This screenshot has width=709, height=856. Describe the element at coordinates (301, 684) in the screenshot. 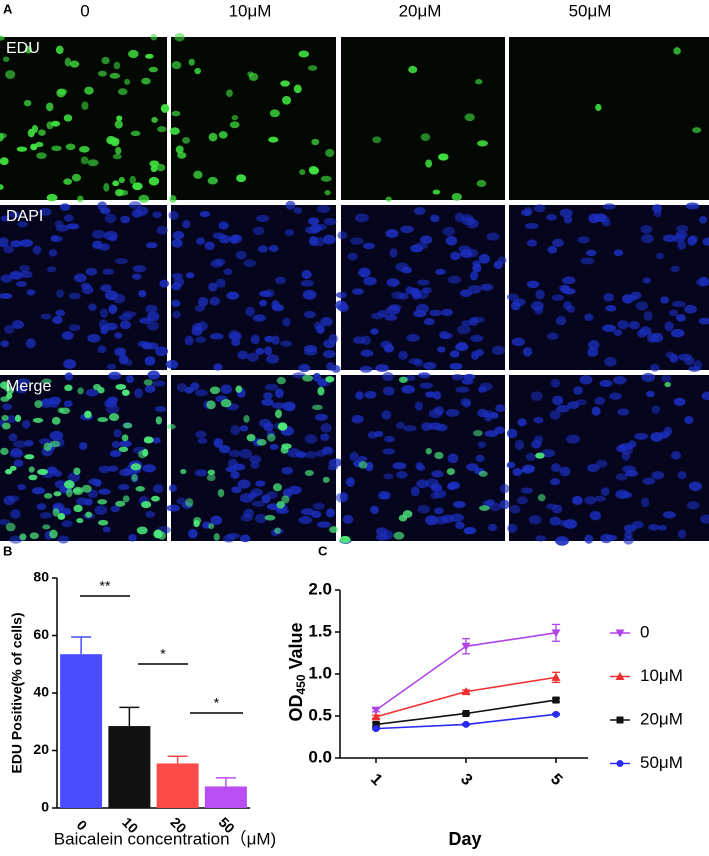

I see `y-axis-label-sub: 450` at that location.